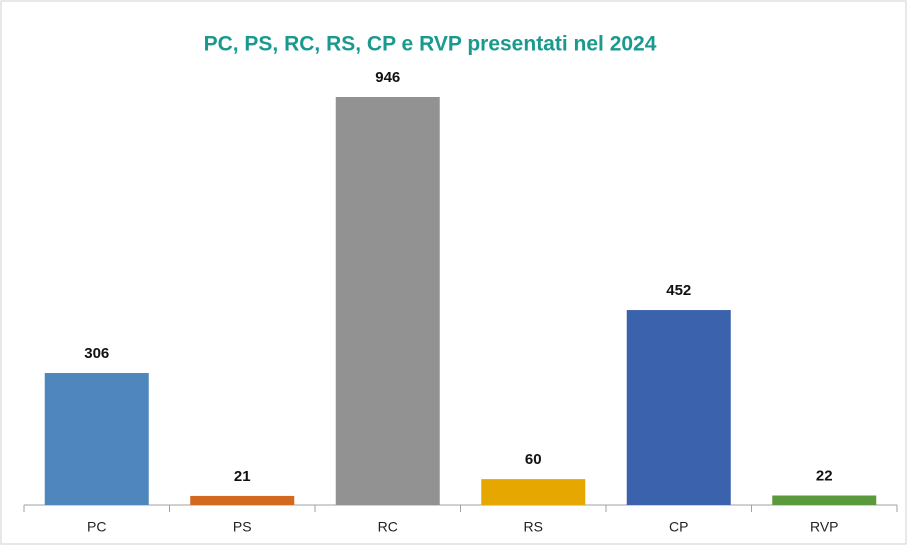 This screenshot has width=907, height=545. Describe the element at coordinates (533, 459) in the screenshot. I see `data-label: 60` at that location.